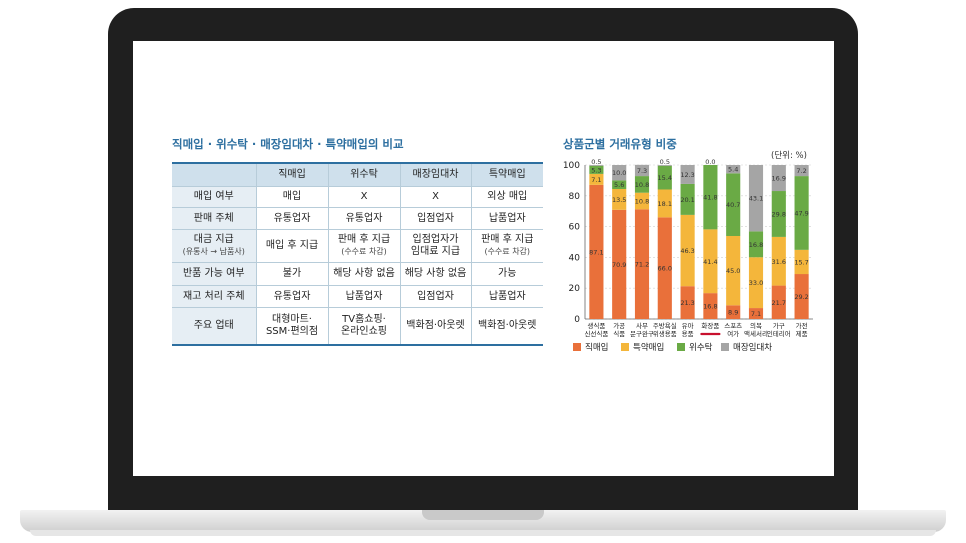 This screenshot has height=543, width=966. What do you see at coordinates (779, 214) in the screenshot?
I see `data-label: 29.8` at bounding box center [779, 214].